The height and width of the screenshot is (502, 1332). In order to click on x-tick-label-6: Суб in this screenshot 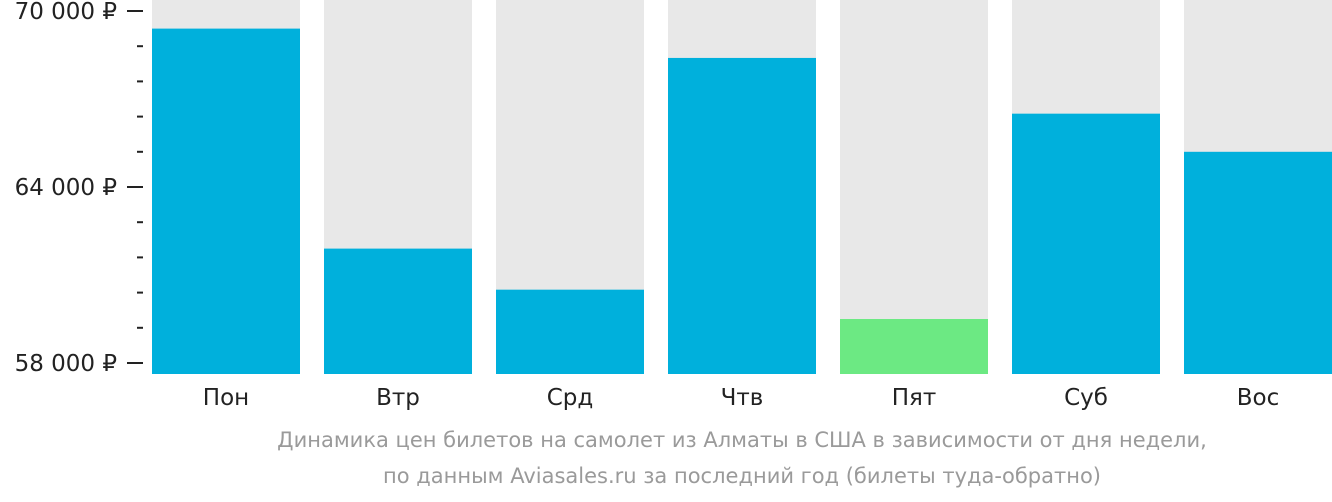, I will do `click(1086, 398)`.